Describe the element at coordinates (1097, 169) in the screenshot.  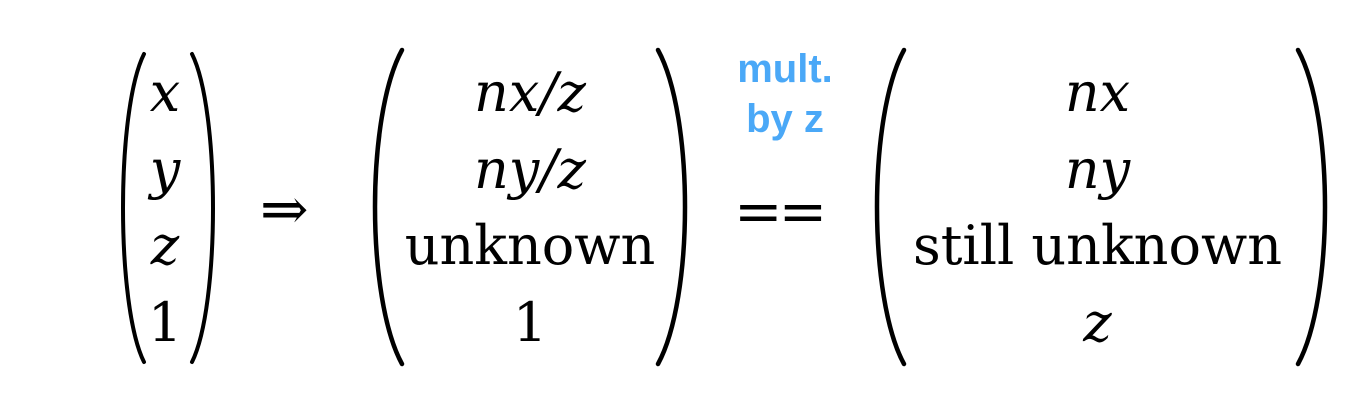
I see `vector-out-row2: ny` at that location.